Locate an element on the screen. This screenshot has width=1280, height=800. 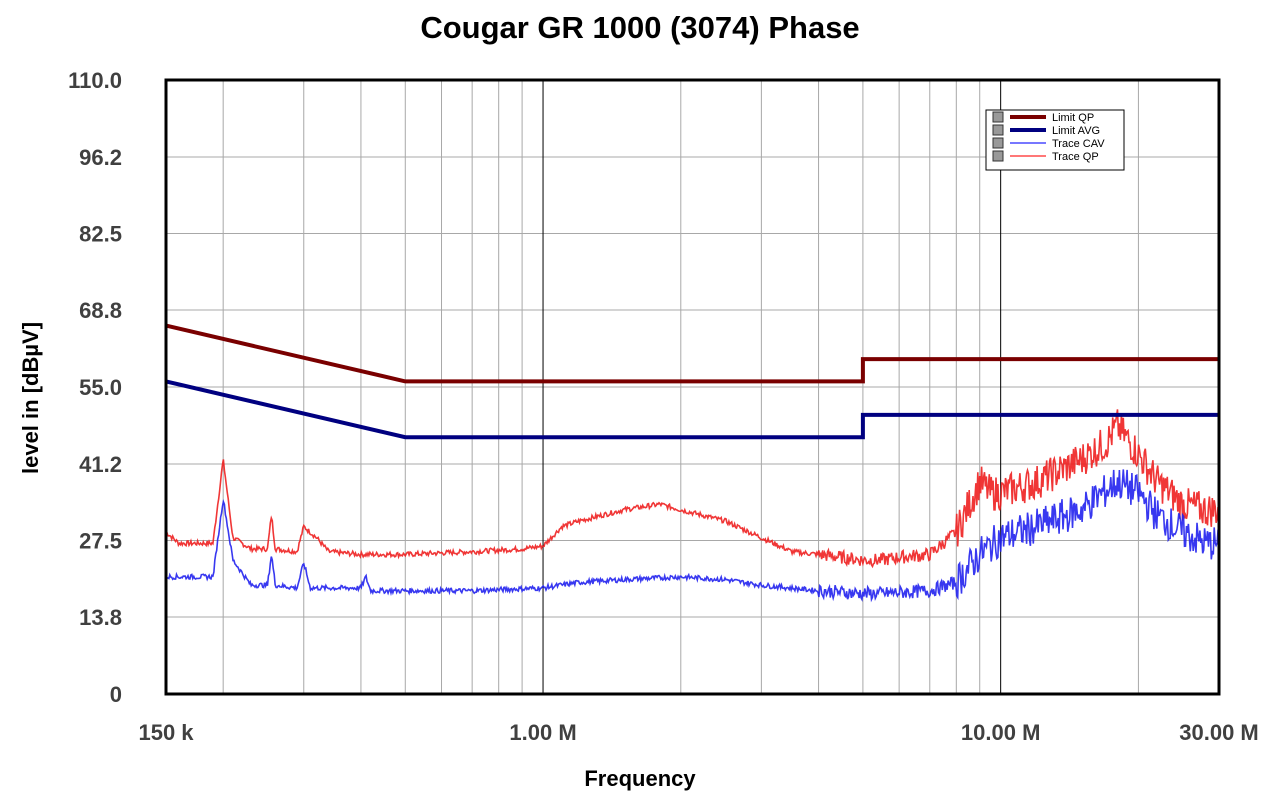
y-axis-ticks: 0 13.8 27.5 41.2 55.0 68.8 82.5 96.2 110.0 is located at coordinates (95, 387).